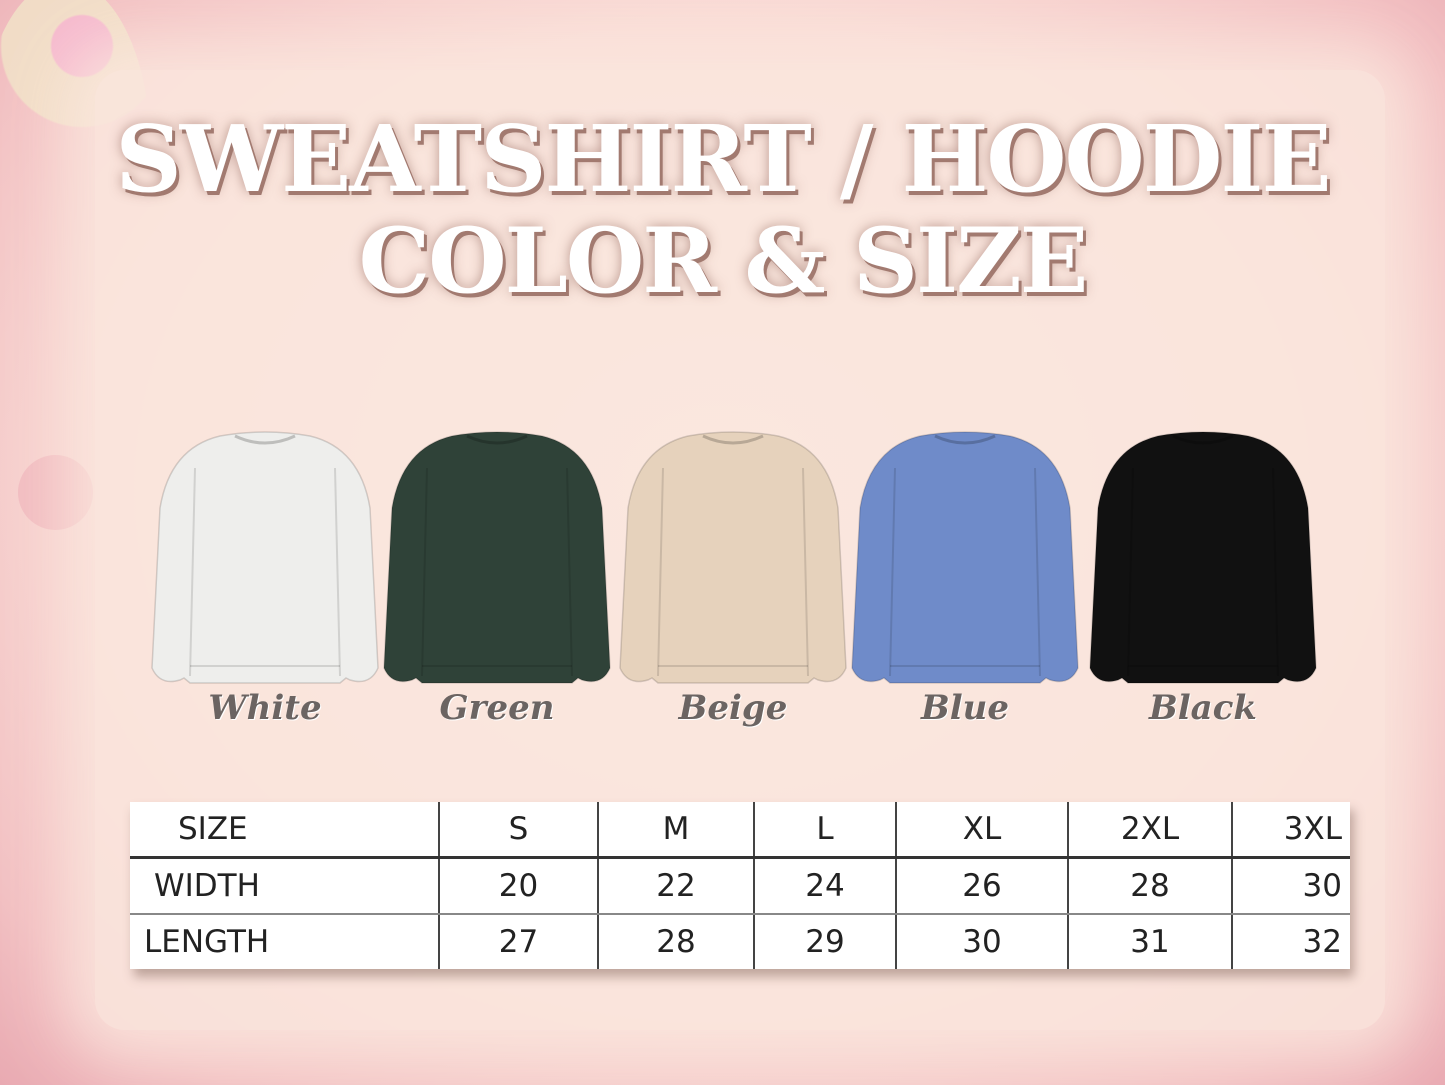  Describe the element at coordinates (825, 941) in the screenshot. I see `table-cell: 29` at that location.